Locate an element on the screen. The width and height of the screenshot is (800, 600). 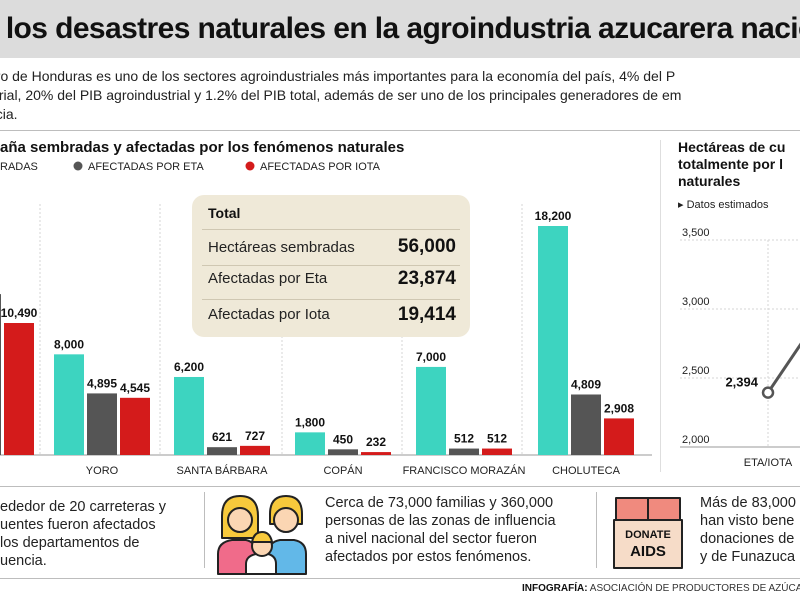
credit-label: INFOGRAFÍA: is located at coordinates (555, 588).